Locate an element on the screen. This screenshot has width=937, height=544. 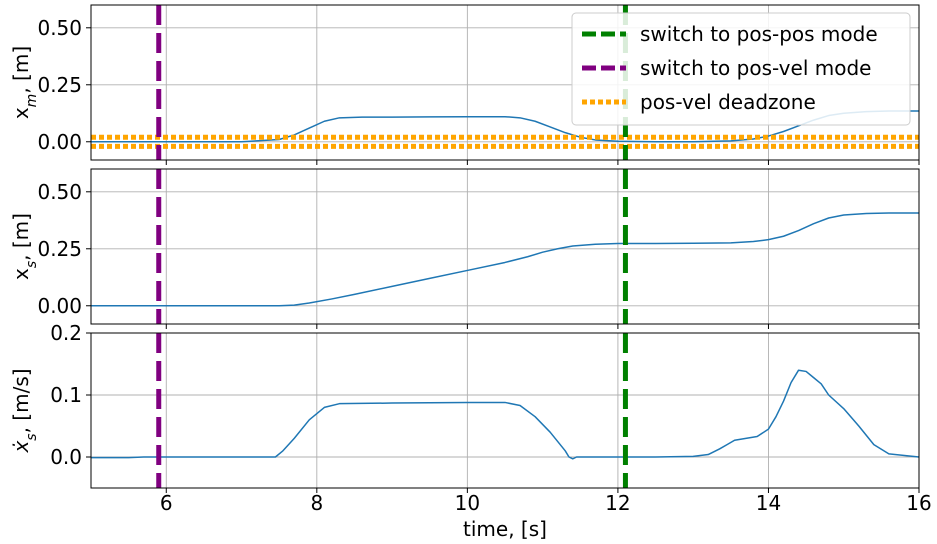
legend-label: switch to pos-vel mode is located at coordinates (755, 68).